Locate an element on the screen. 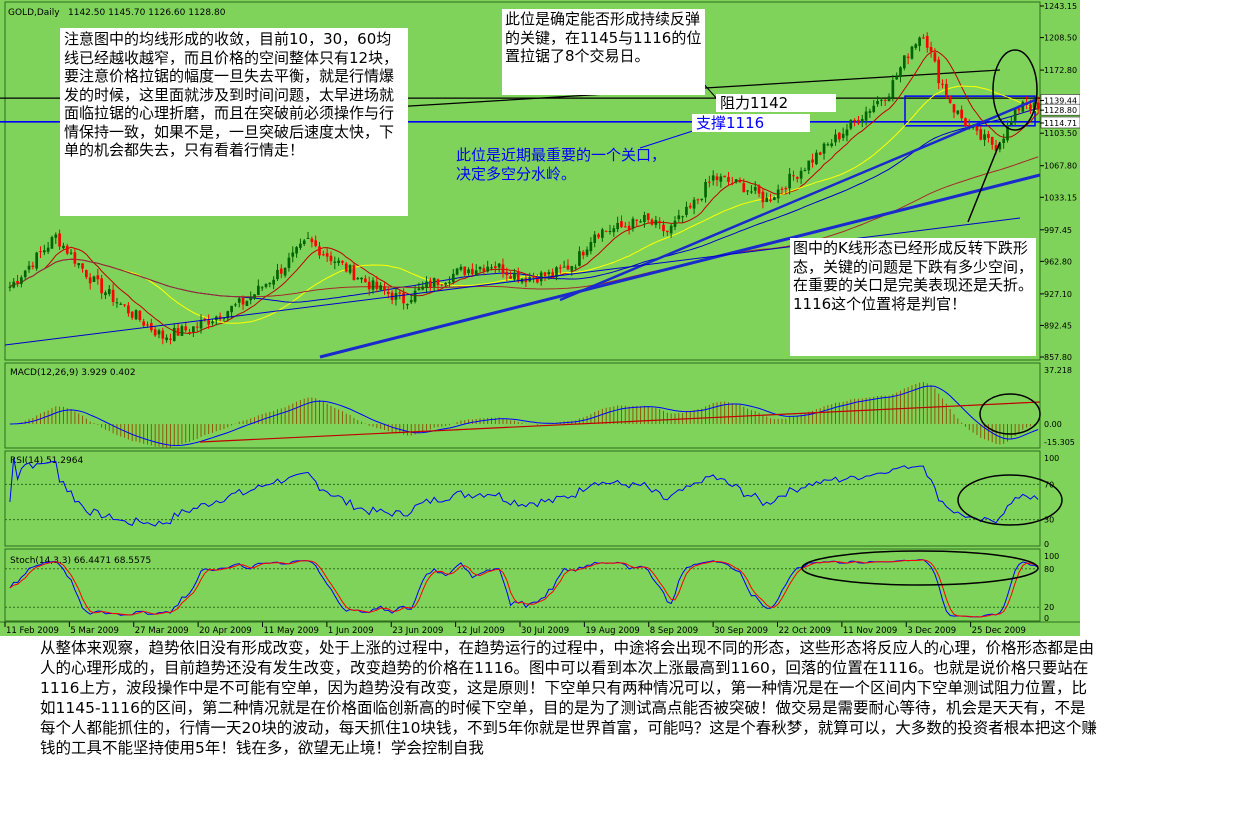 Image resolution: width=1238 pixels, height=837 pixels. indicator-tick-label: 100 is located at coordinates (1051, 556).